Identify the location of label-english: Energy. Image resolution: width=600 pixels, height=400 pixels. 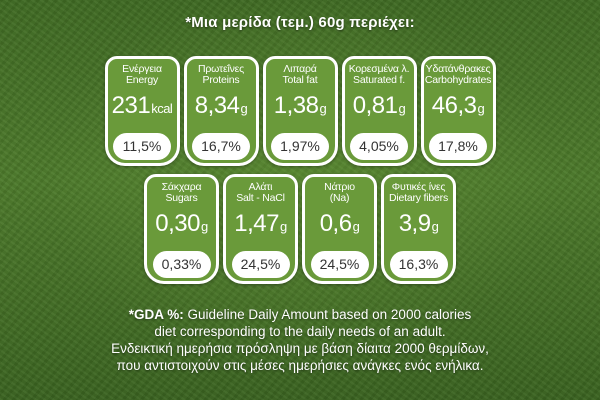
(142, 80).